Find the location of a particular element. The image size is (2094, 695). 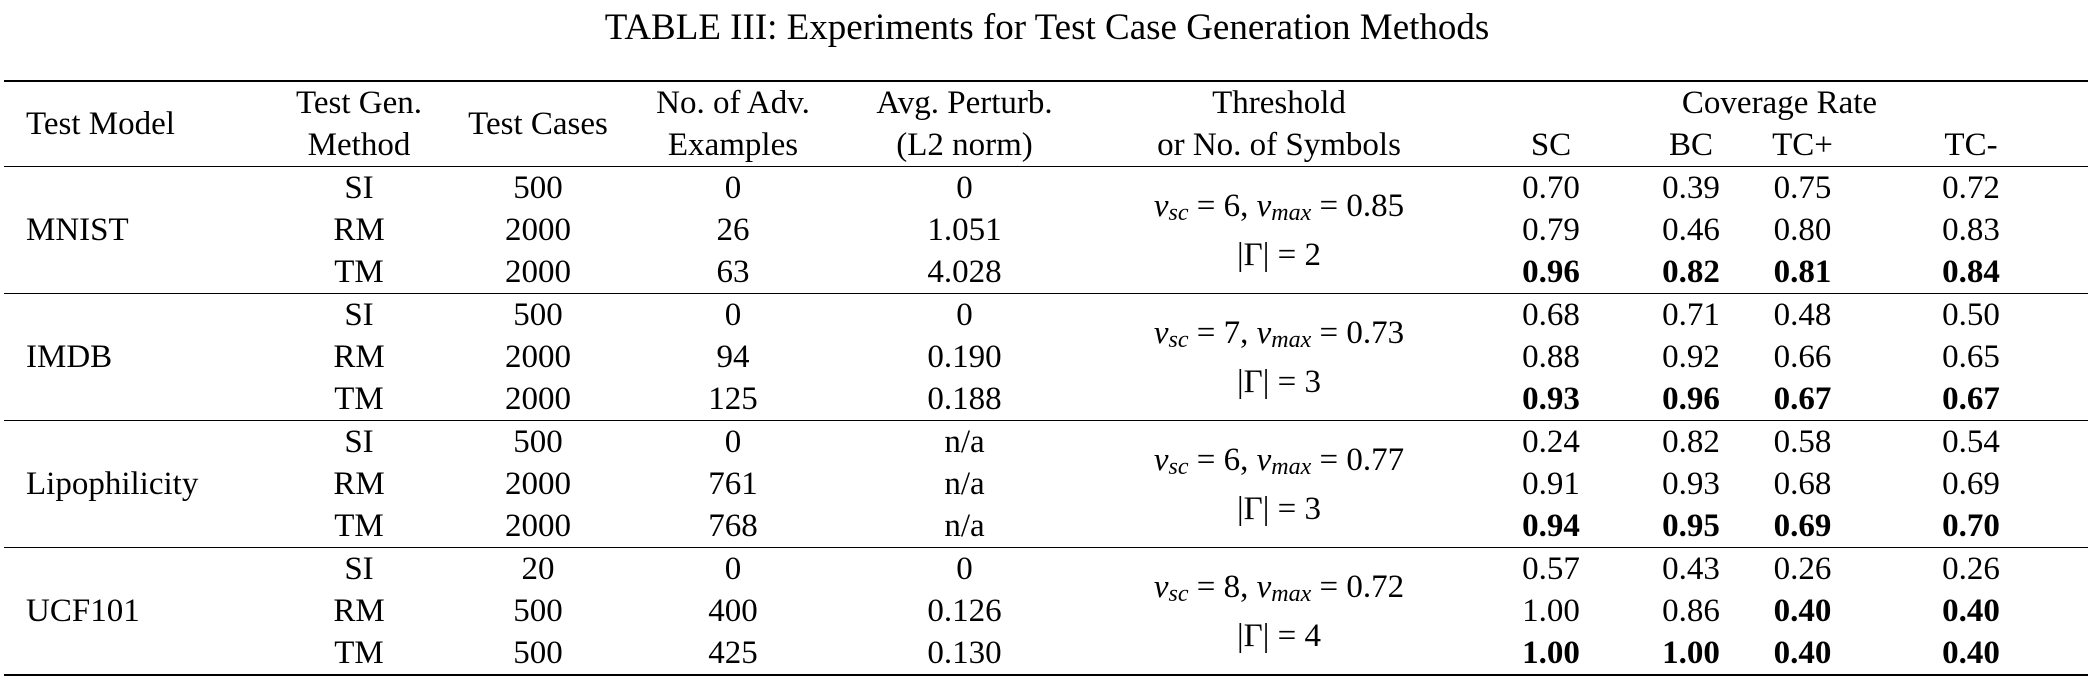

coverage-tc-plus-cell: 0.48 is located at coordinates (1802, 315).